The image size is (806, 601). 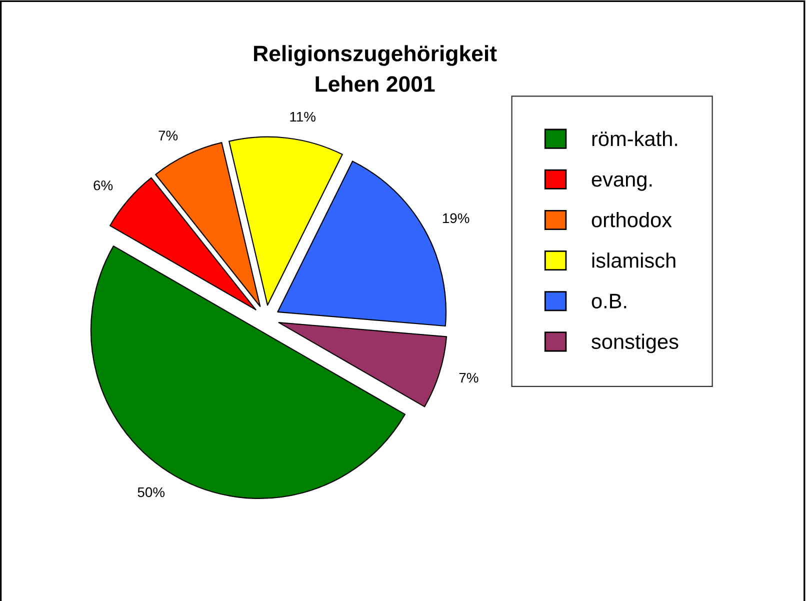 I want to click on data-label: 11%, so click(x=303, y=117).